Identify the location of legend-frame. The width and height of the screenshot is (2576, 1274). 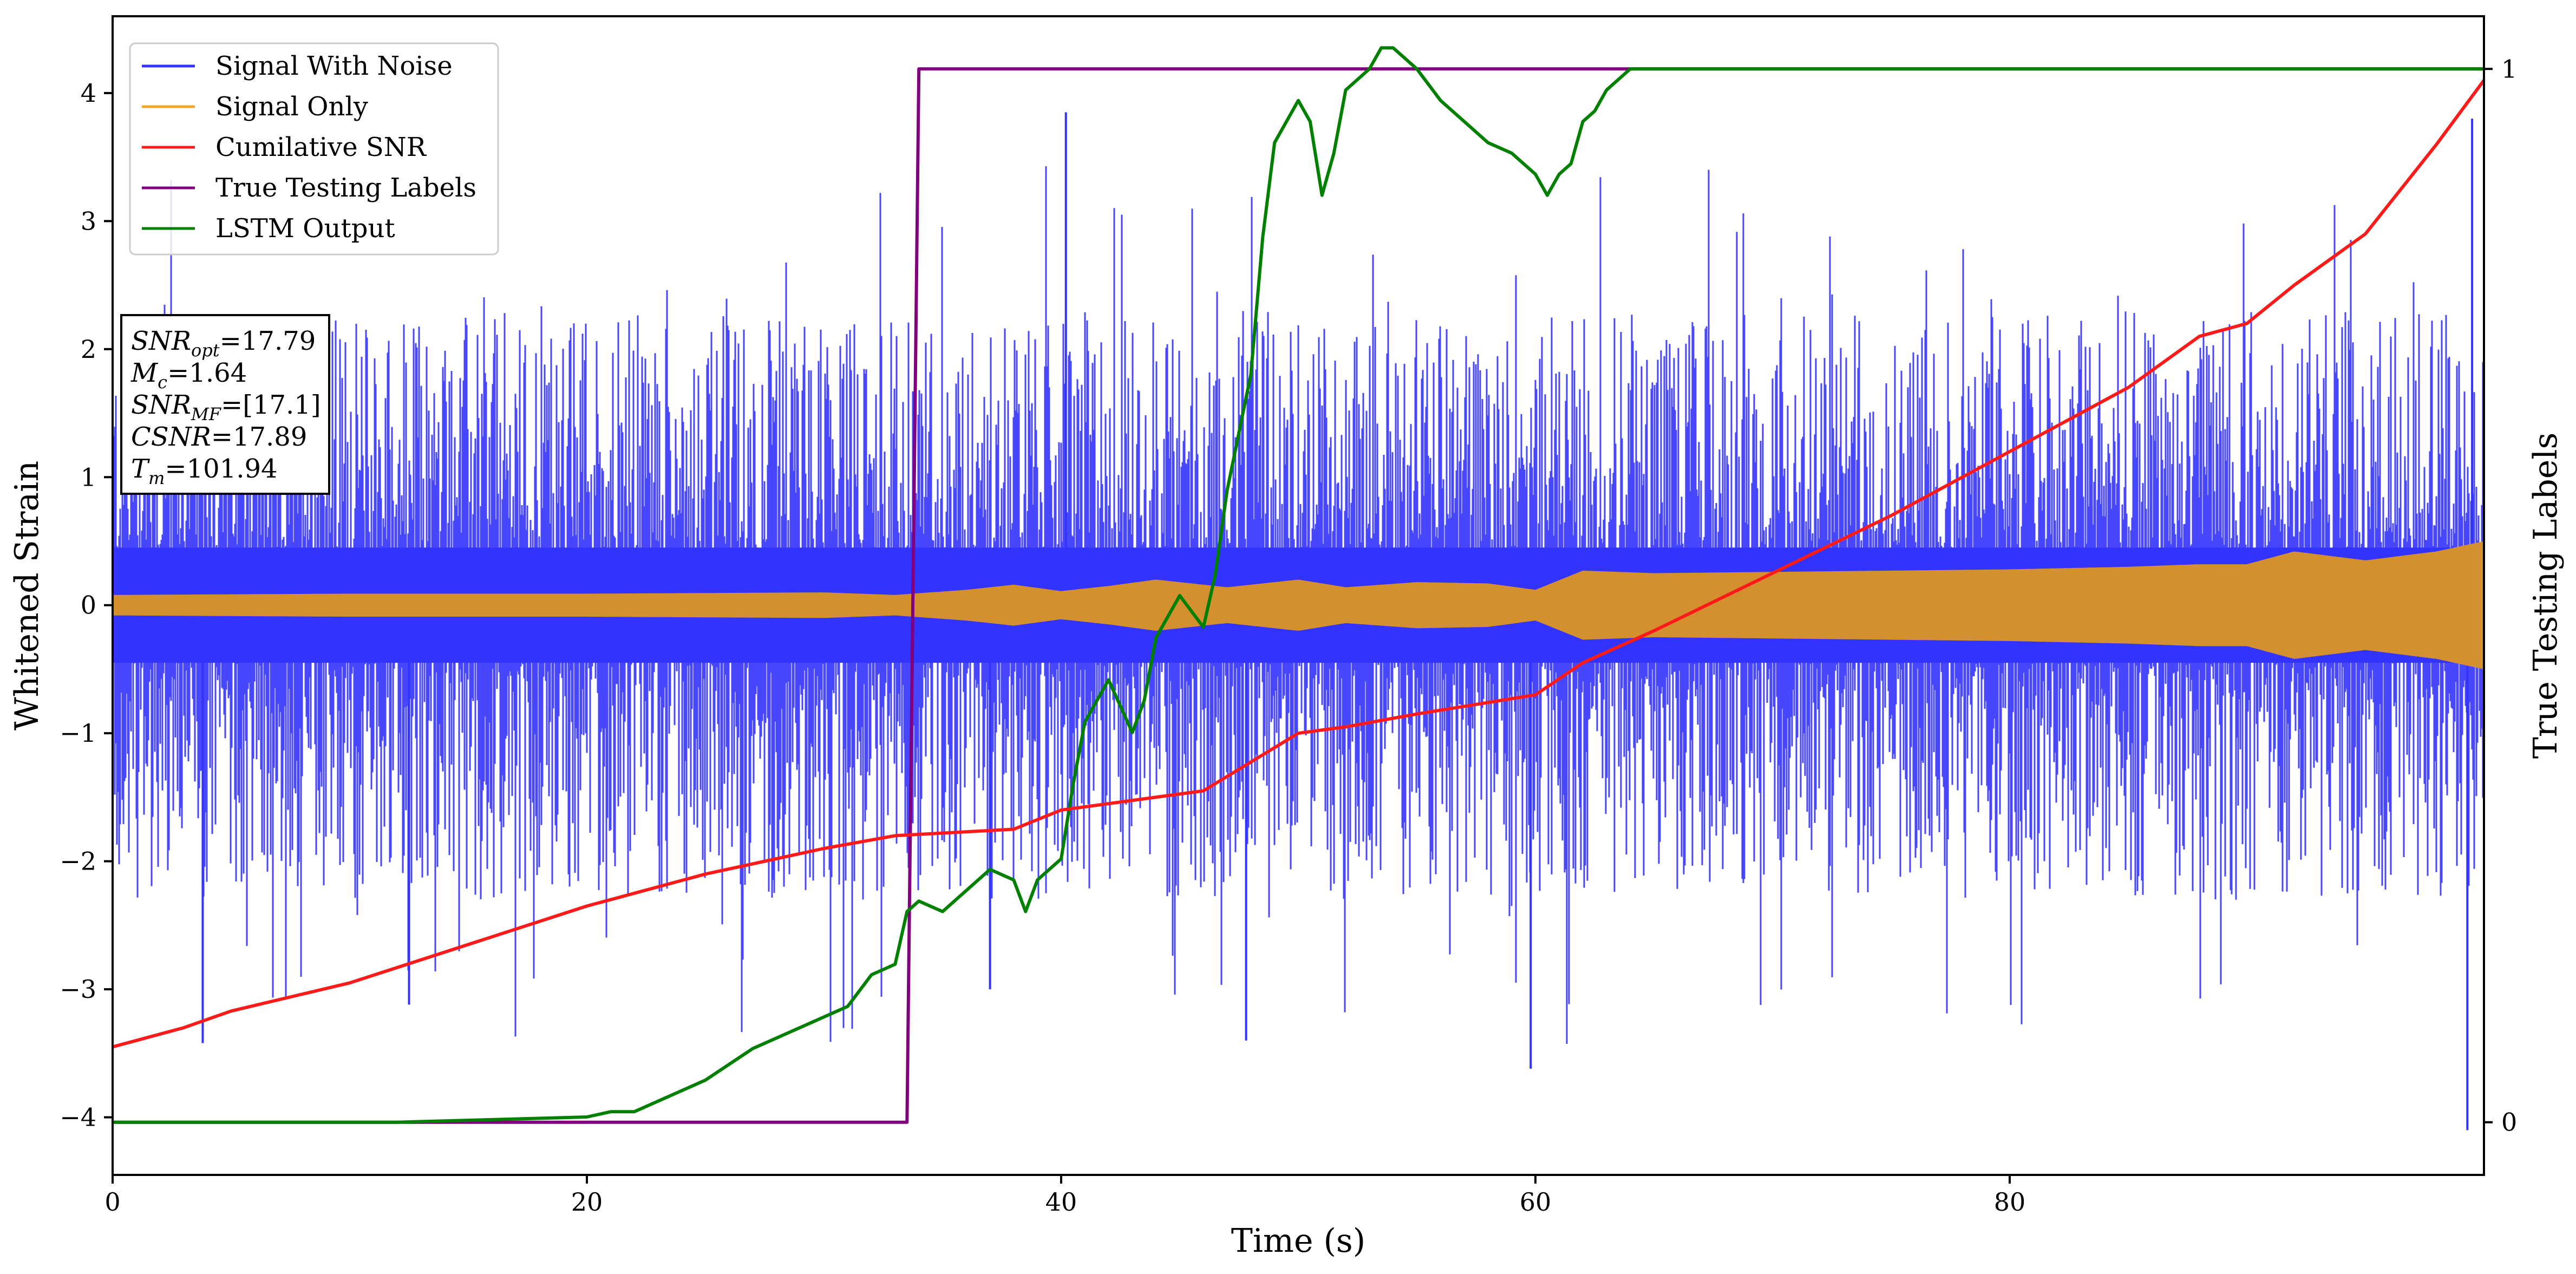
(314, 149).